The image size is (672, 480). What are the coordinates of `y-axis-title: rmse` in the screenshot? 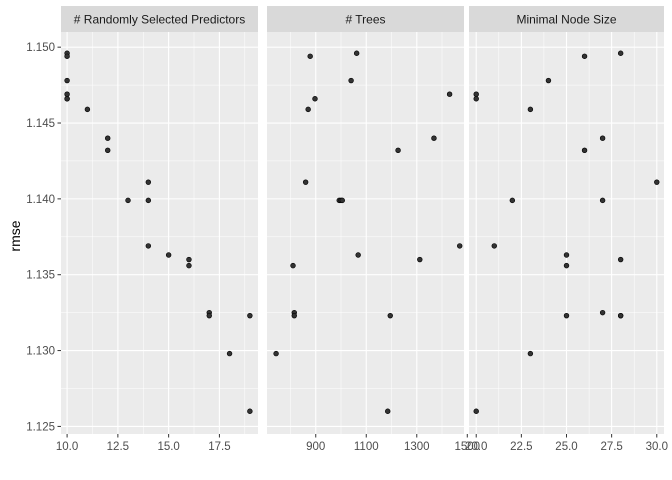 It's located at (15, 235).